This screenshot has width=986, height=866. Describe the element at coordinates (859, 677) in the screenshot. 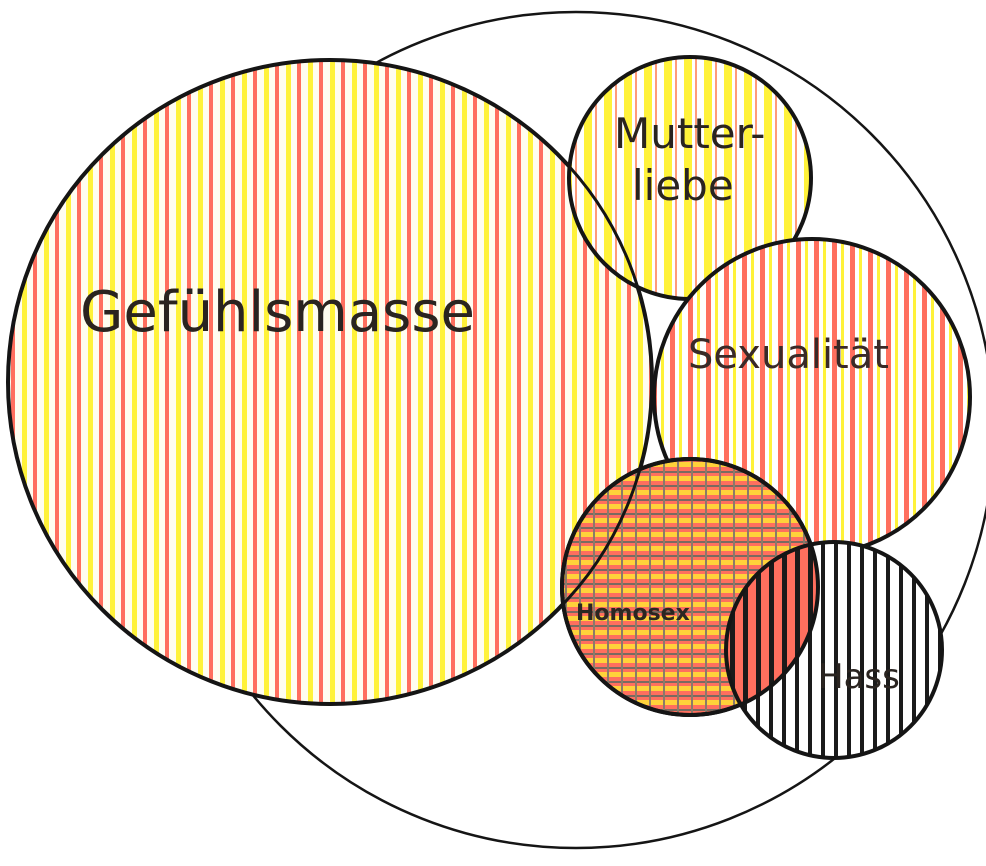

I see `label-hass: Hass` at that location.